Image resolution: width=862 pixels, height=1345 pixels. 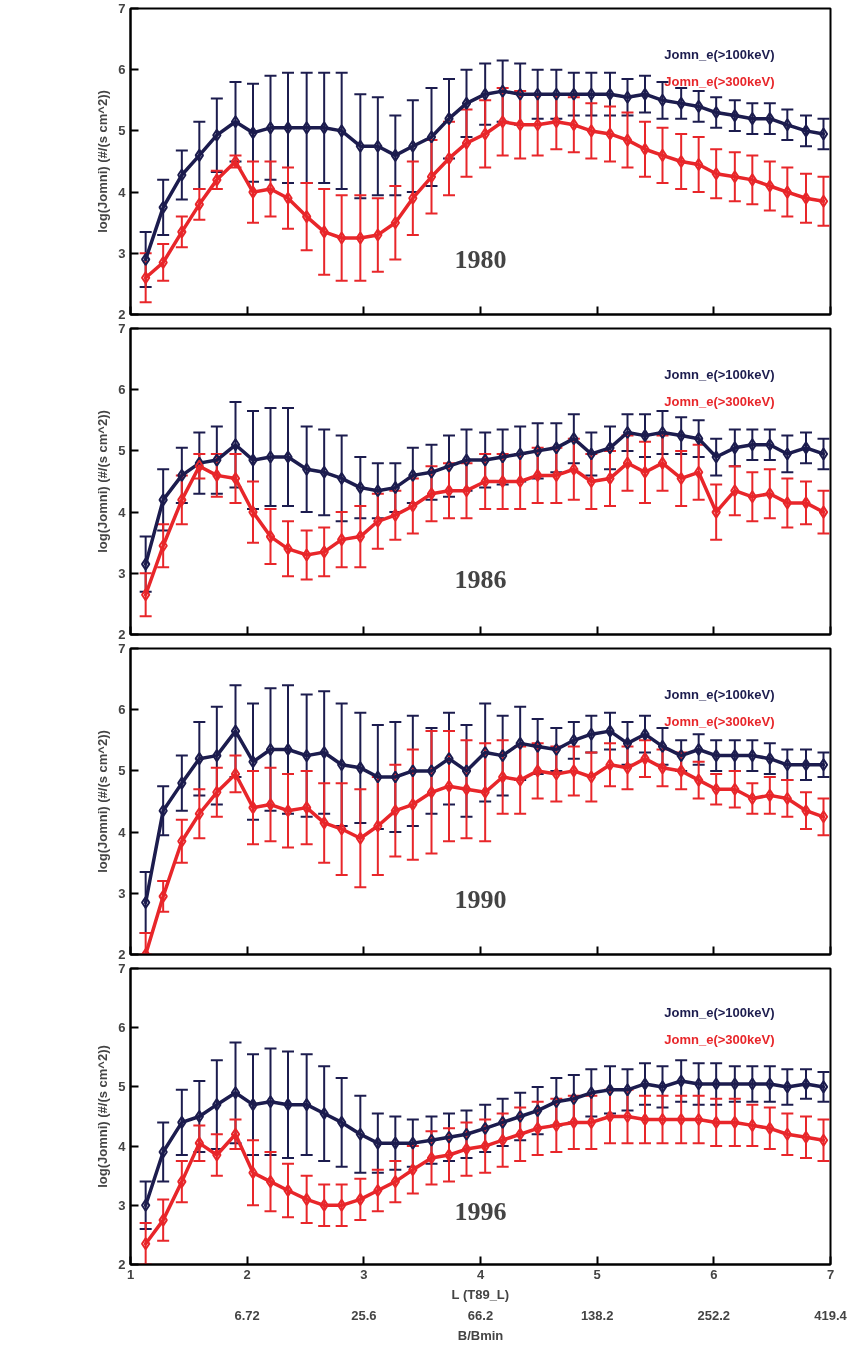 What do you see at coordinates (714, 1315) in the screenshot?
I see `text: 252.2` at bounding box center [714, 1315].